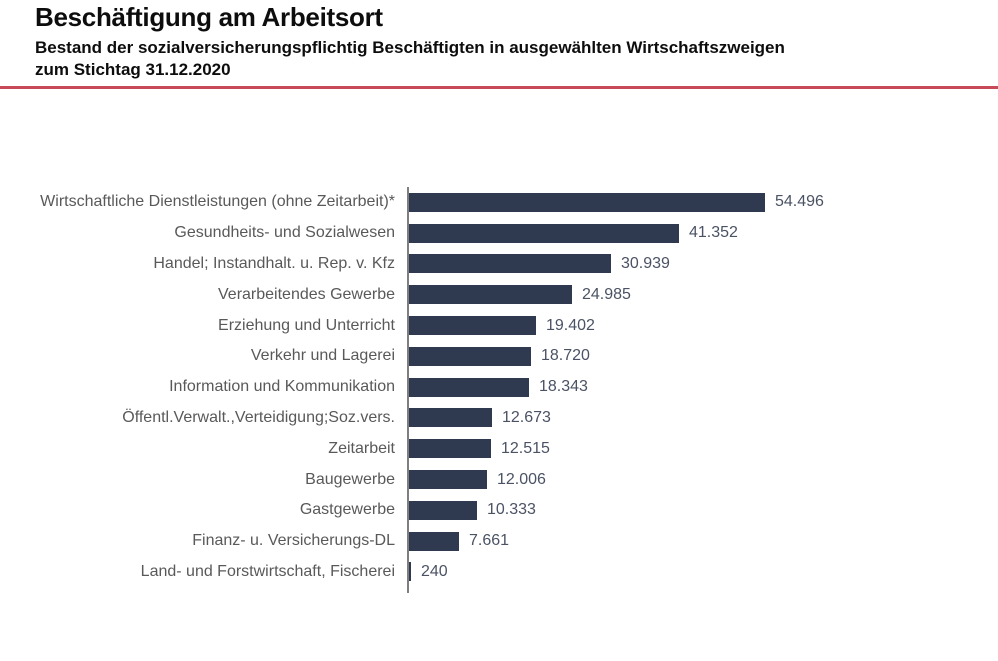 The image size is (998, 661). I want to click on accent-divider-line, so click(499, 87).